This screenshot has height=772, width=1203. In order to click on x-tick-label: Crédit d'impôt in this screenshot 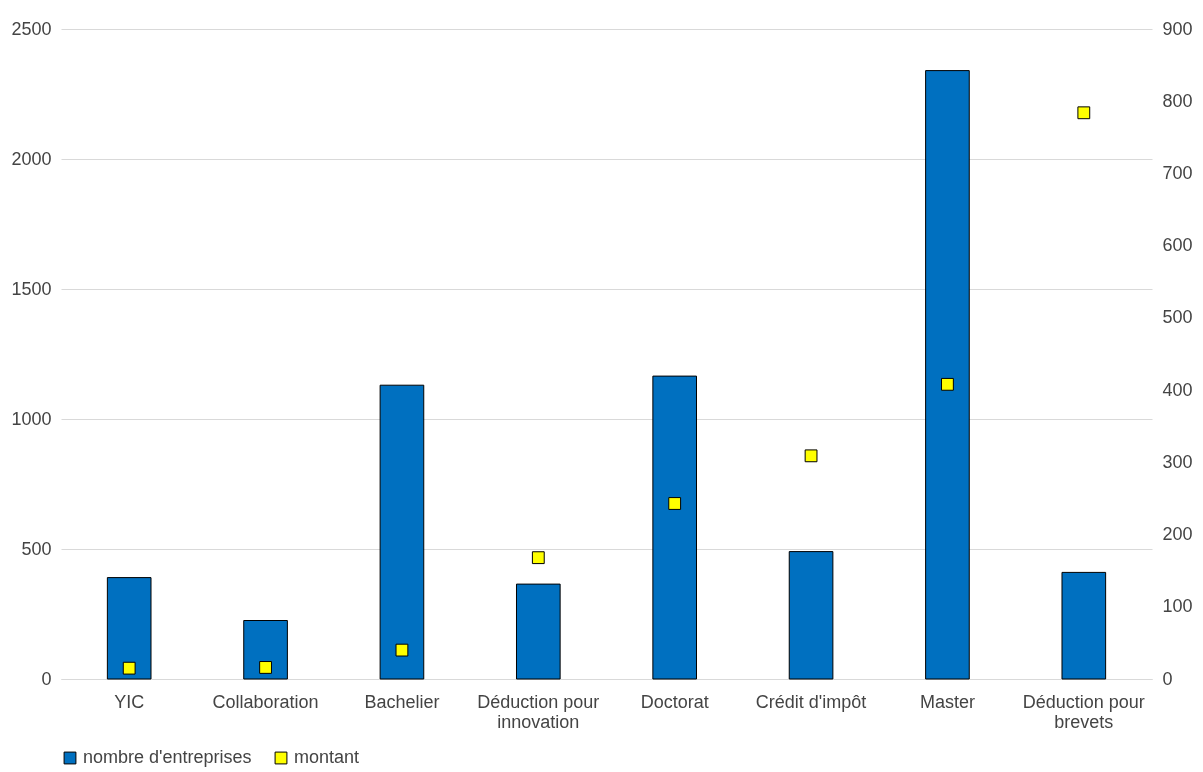, I will do `click(811, 701)`.